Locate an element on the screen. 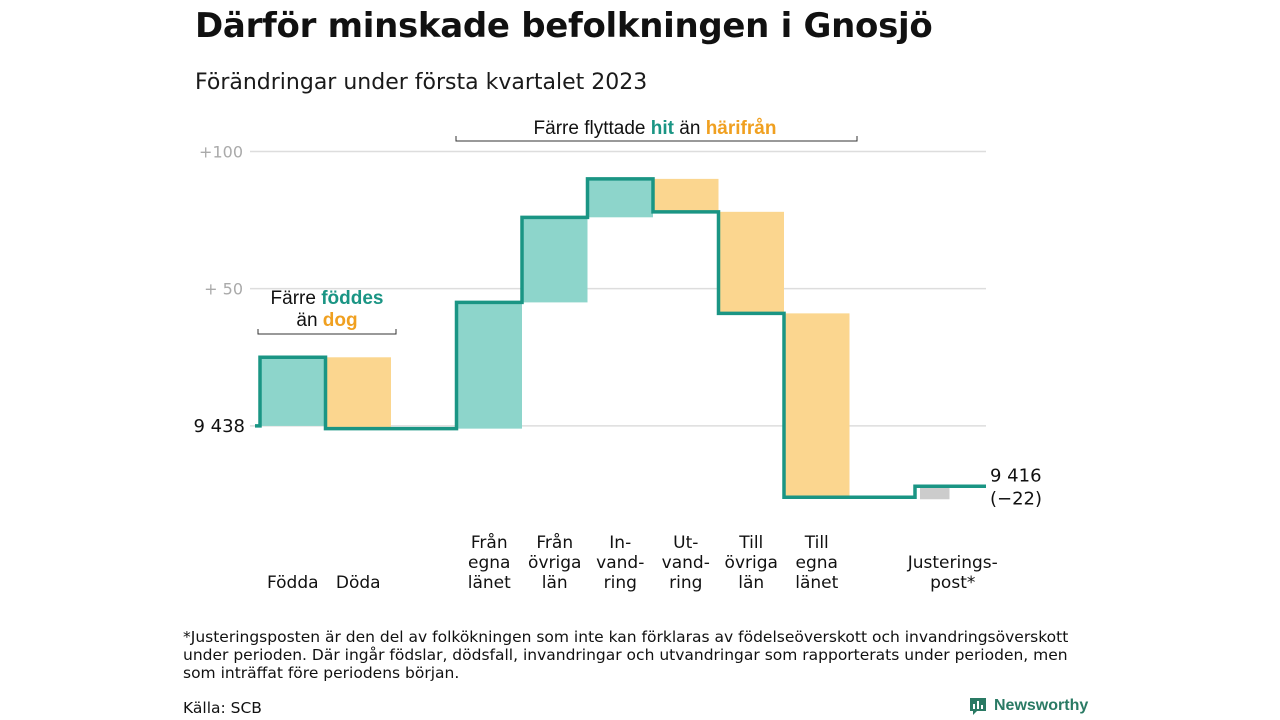 Image resolution: width=1280 pixels, height=720 pixels. end-change-label: (−22) is located at coordinates (1016, 498).